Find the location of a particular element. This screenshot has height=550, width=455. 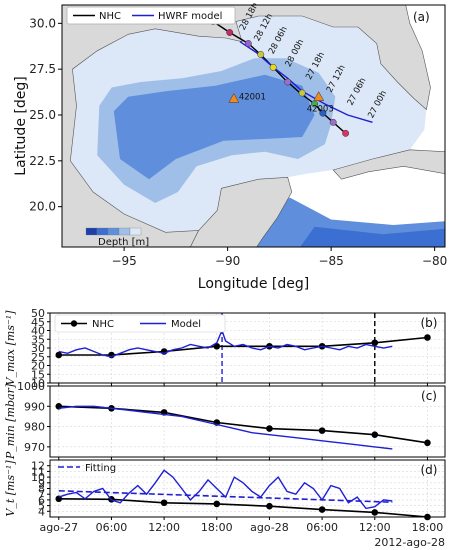

map-ytick-label: 22.5 is located at coordinates (42, 161).